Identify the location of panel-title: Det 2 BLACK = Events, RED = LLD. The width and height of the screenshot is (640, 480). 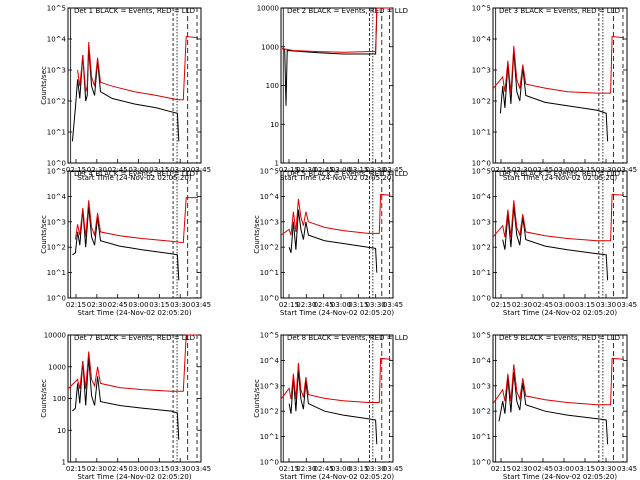
(347, 11).